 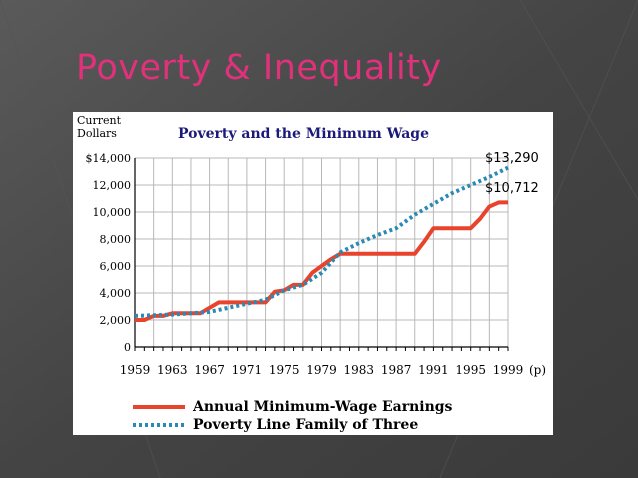 I want to click on x-tick-label: 1959, so click(x=135, y=370).